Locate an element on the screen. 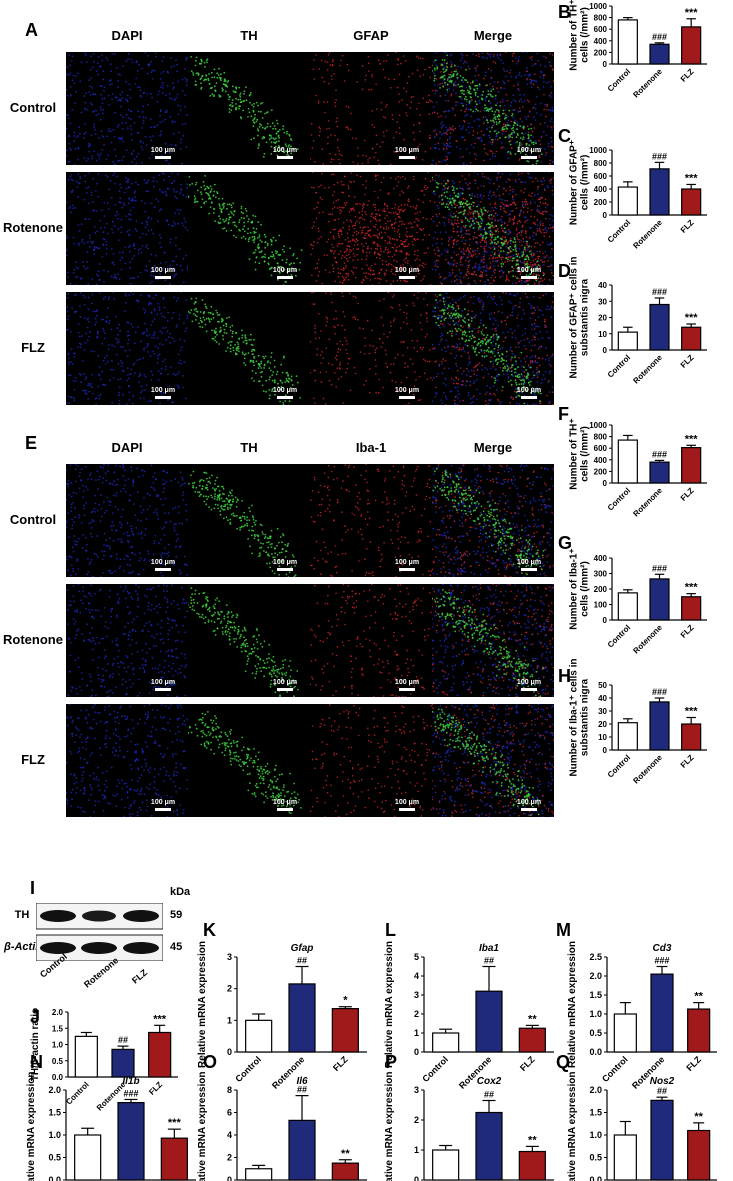 The height and width of the screenshot is (1181, 733). chart-n-sig-rotenone: ### is located at coordinates (130, 1093).